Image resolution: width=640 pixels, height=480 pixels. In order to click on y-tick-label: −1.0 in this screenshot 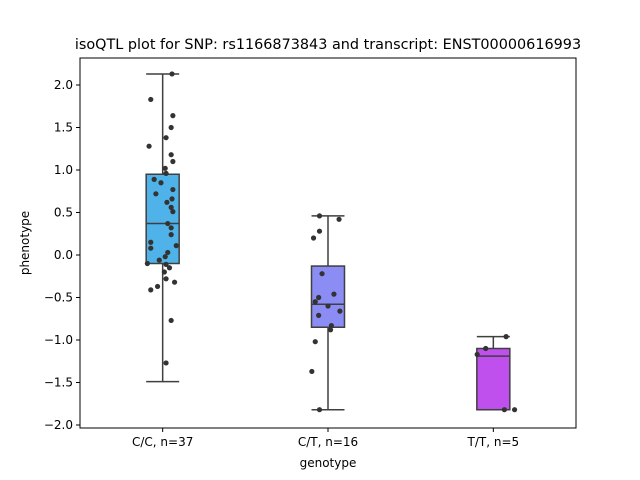, I will do `click(58, 340)`.